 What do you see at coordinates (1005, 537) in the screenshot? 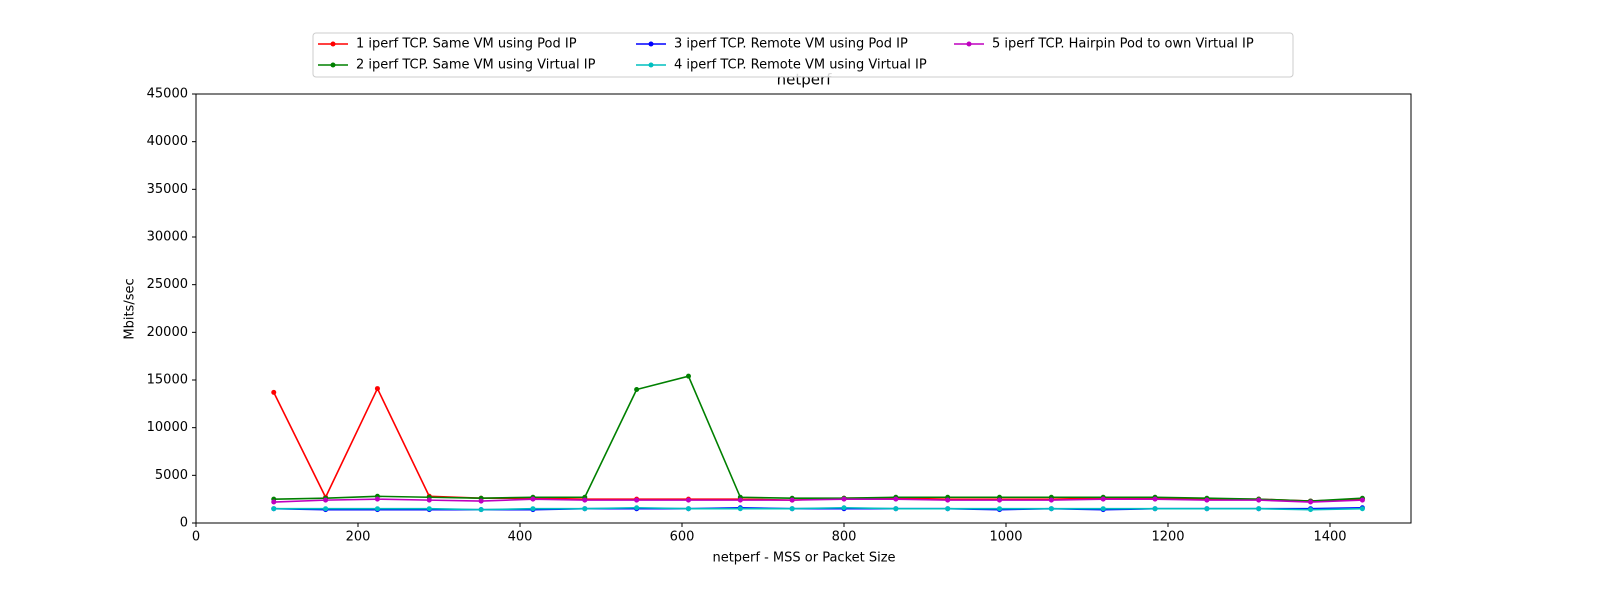
I see `x-tick-label: 1000` at bounding box center [1005, 537].